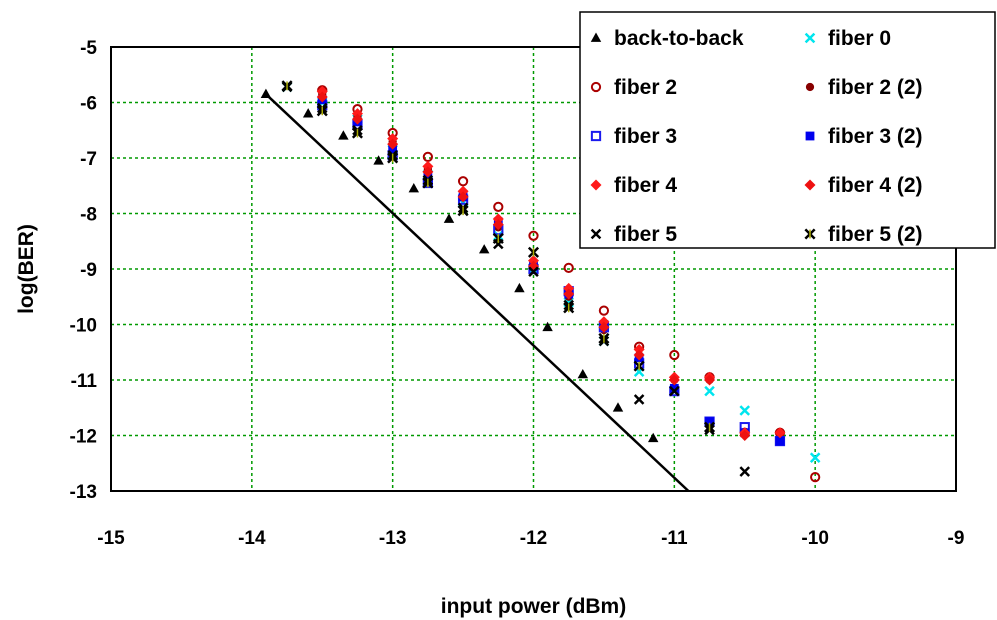  I want to click on legend-item-0: back-to-back, so click(667, 38).